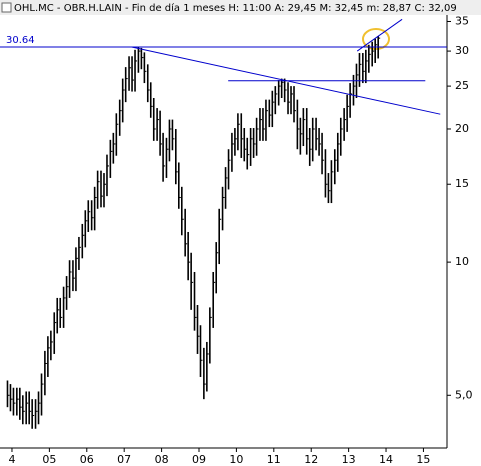 This screenshot has width=481, height=466. What do you see at coordinates (20, 40) in the screenshot?
I see `horizontal-line-label: 30.64` at bounding box center [20, 40].